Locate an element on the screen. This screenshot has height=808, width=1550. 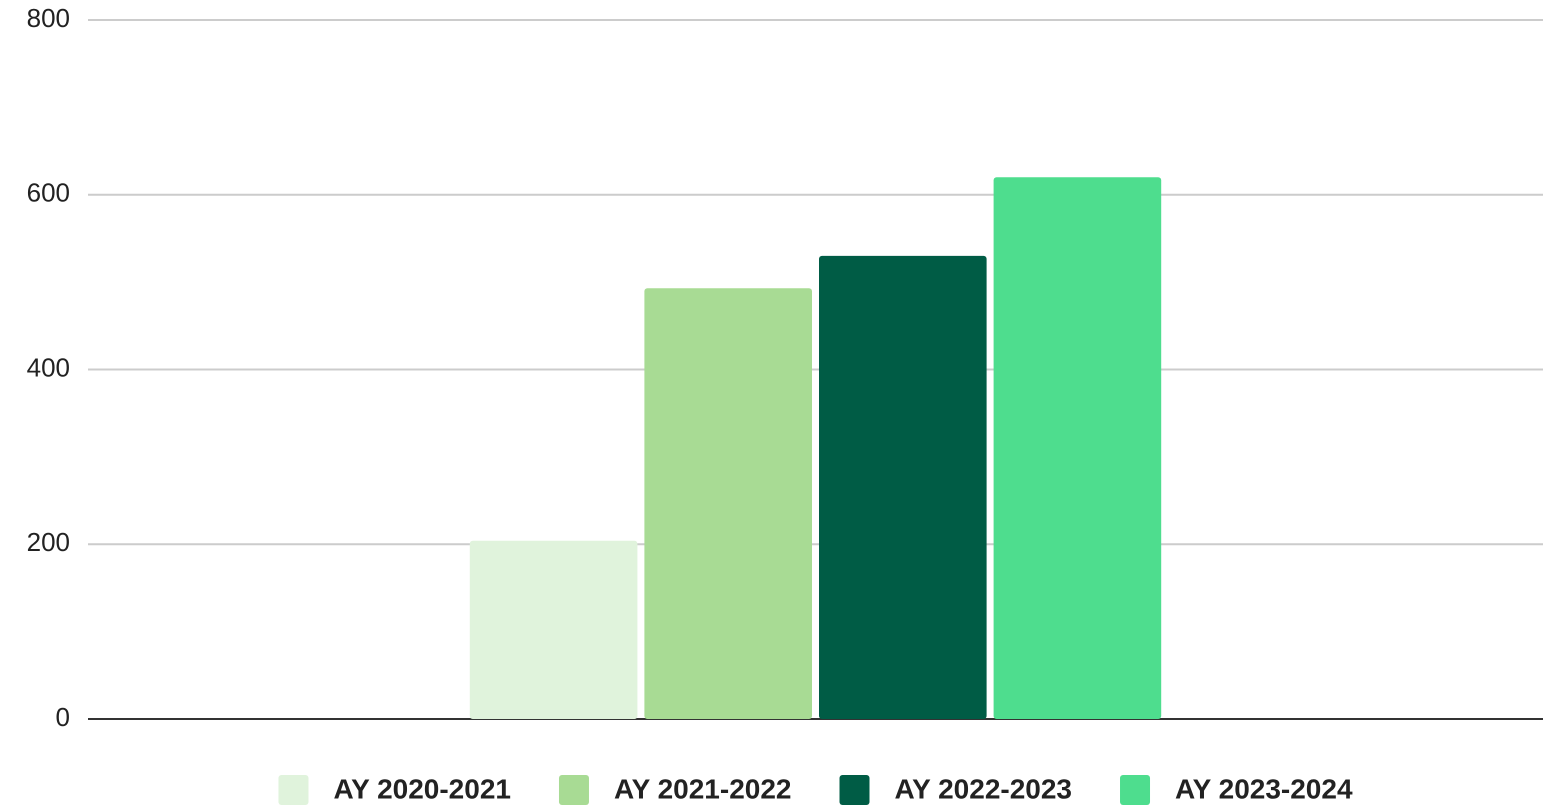
legend-label: AY 2022-2023 is located at coordinates (984, 788).